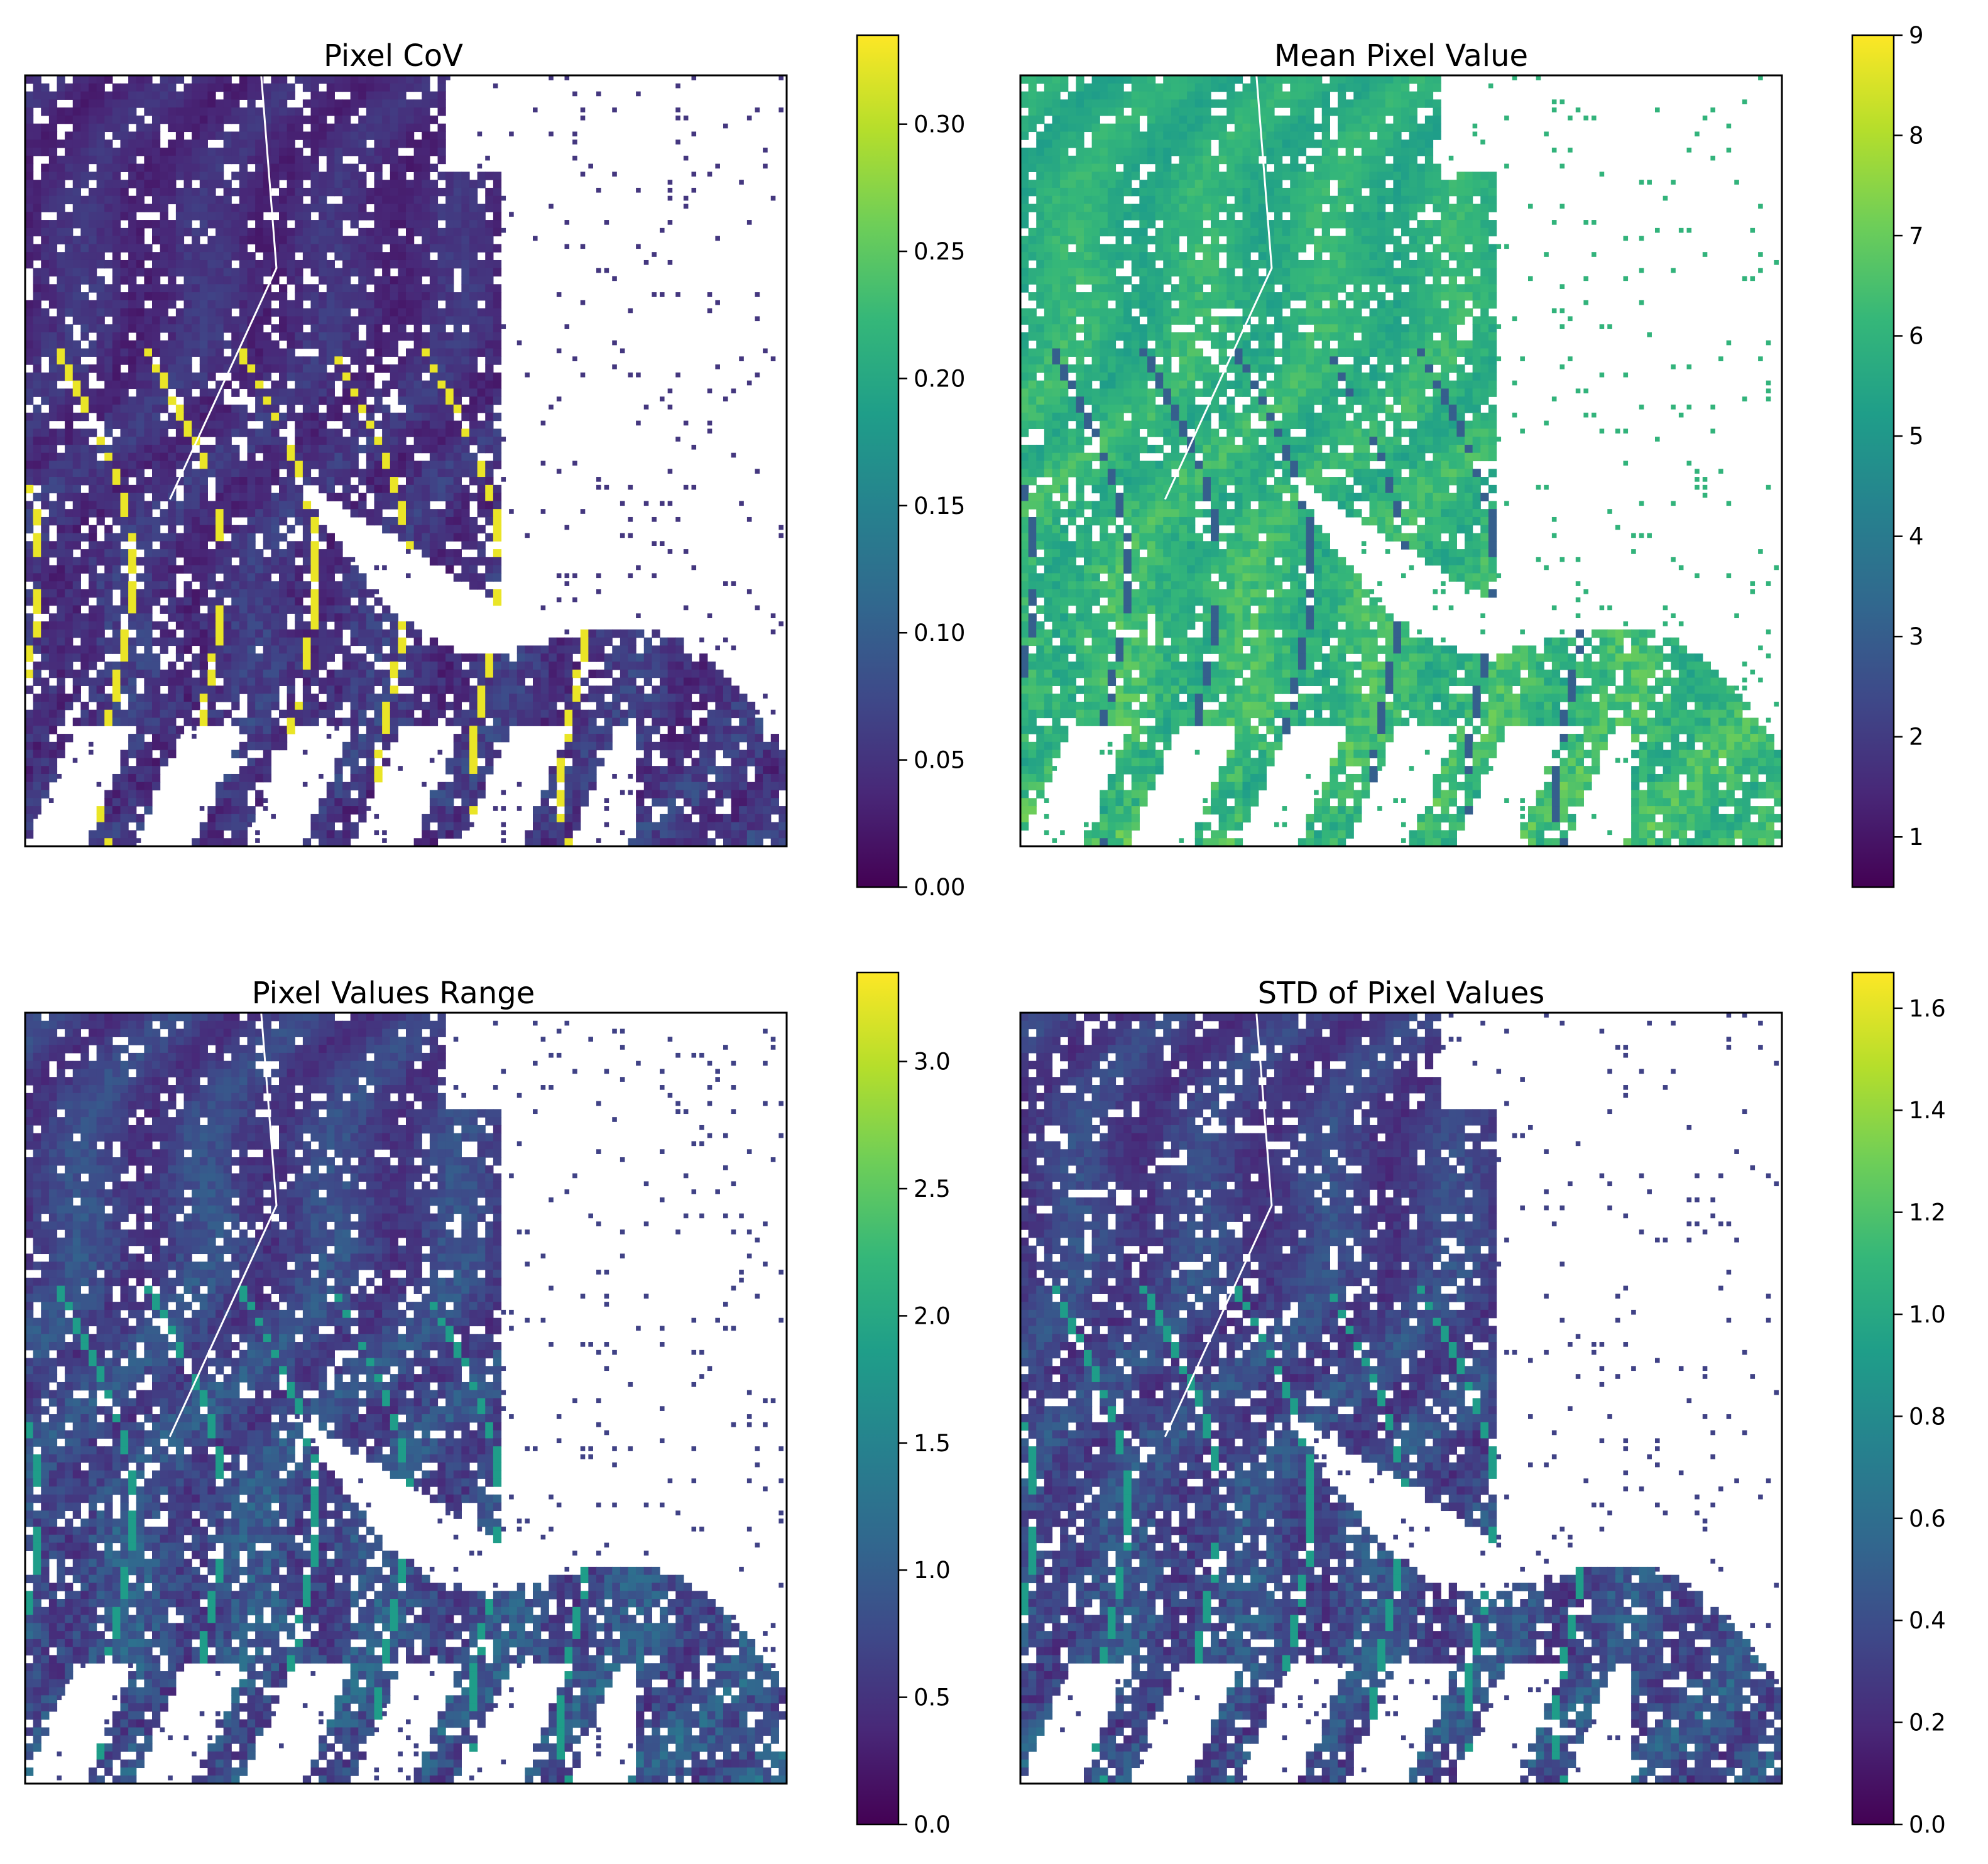 This screenshot has height=1864, width=1988. I want to click on colorbar-tick-label: 1.4, so click(1927, 1110).